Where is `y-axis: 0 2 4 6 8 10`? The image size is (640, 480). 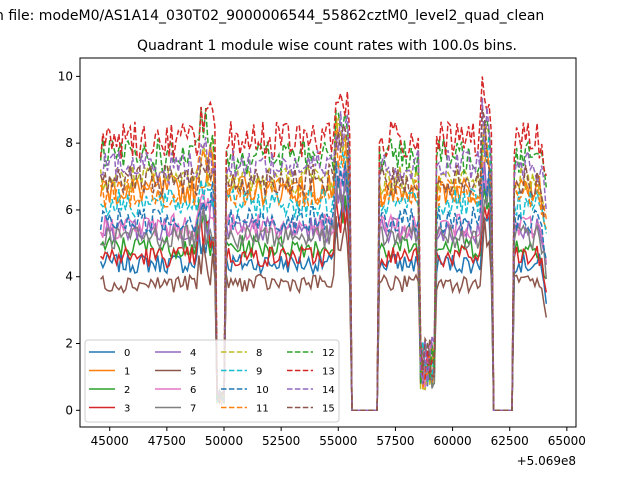
y-axis: 0 2 4 6 8 10 is located at coordinates (69, 243).